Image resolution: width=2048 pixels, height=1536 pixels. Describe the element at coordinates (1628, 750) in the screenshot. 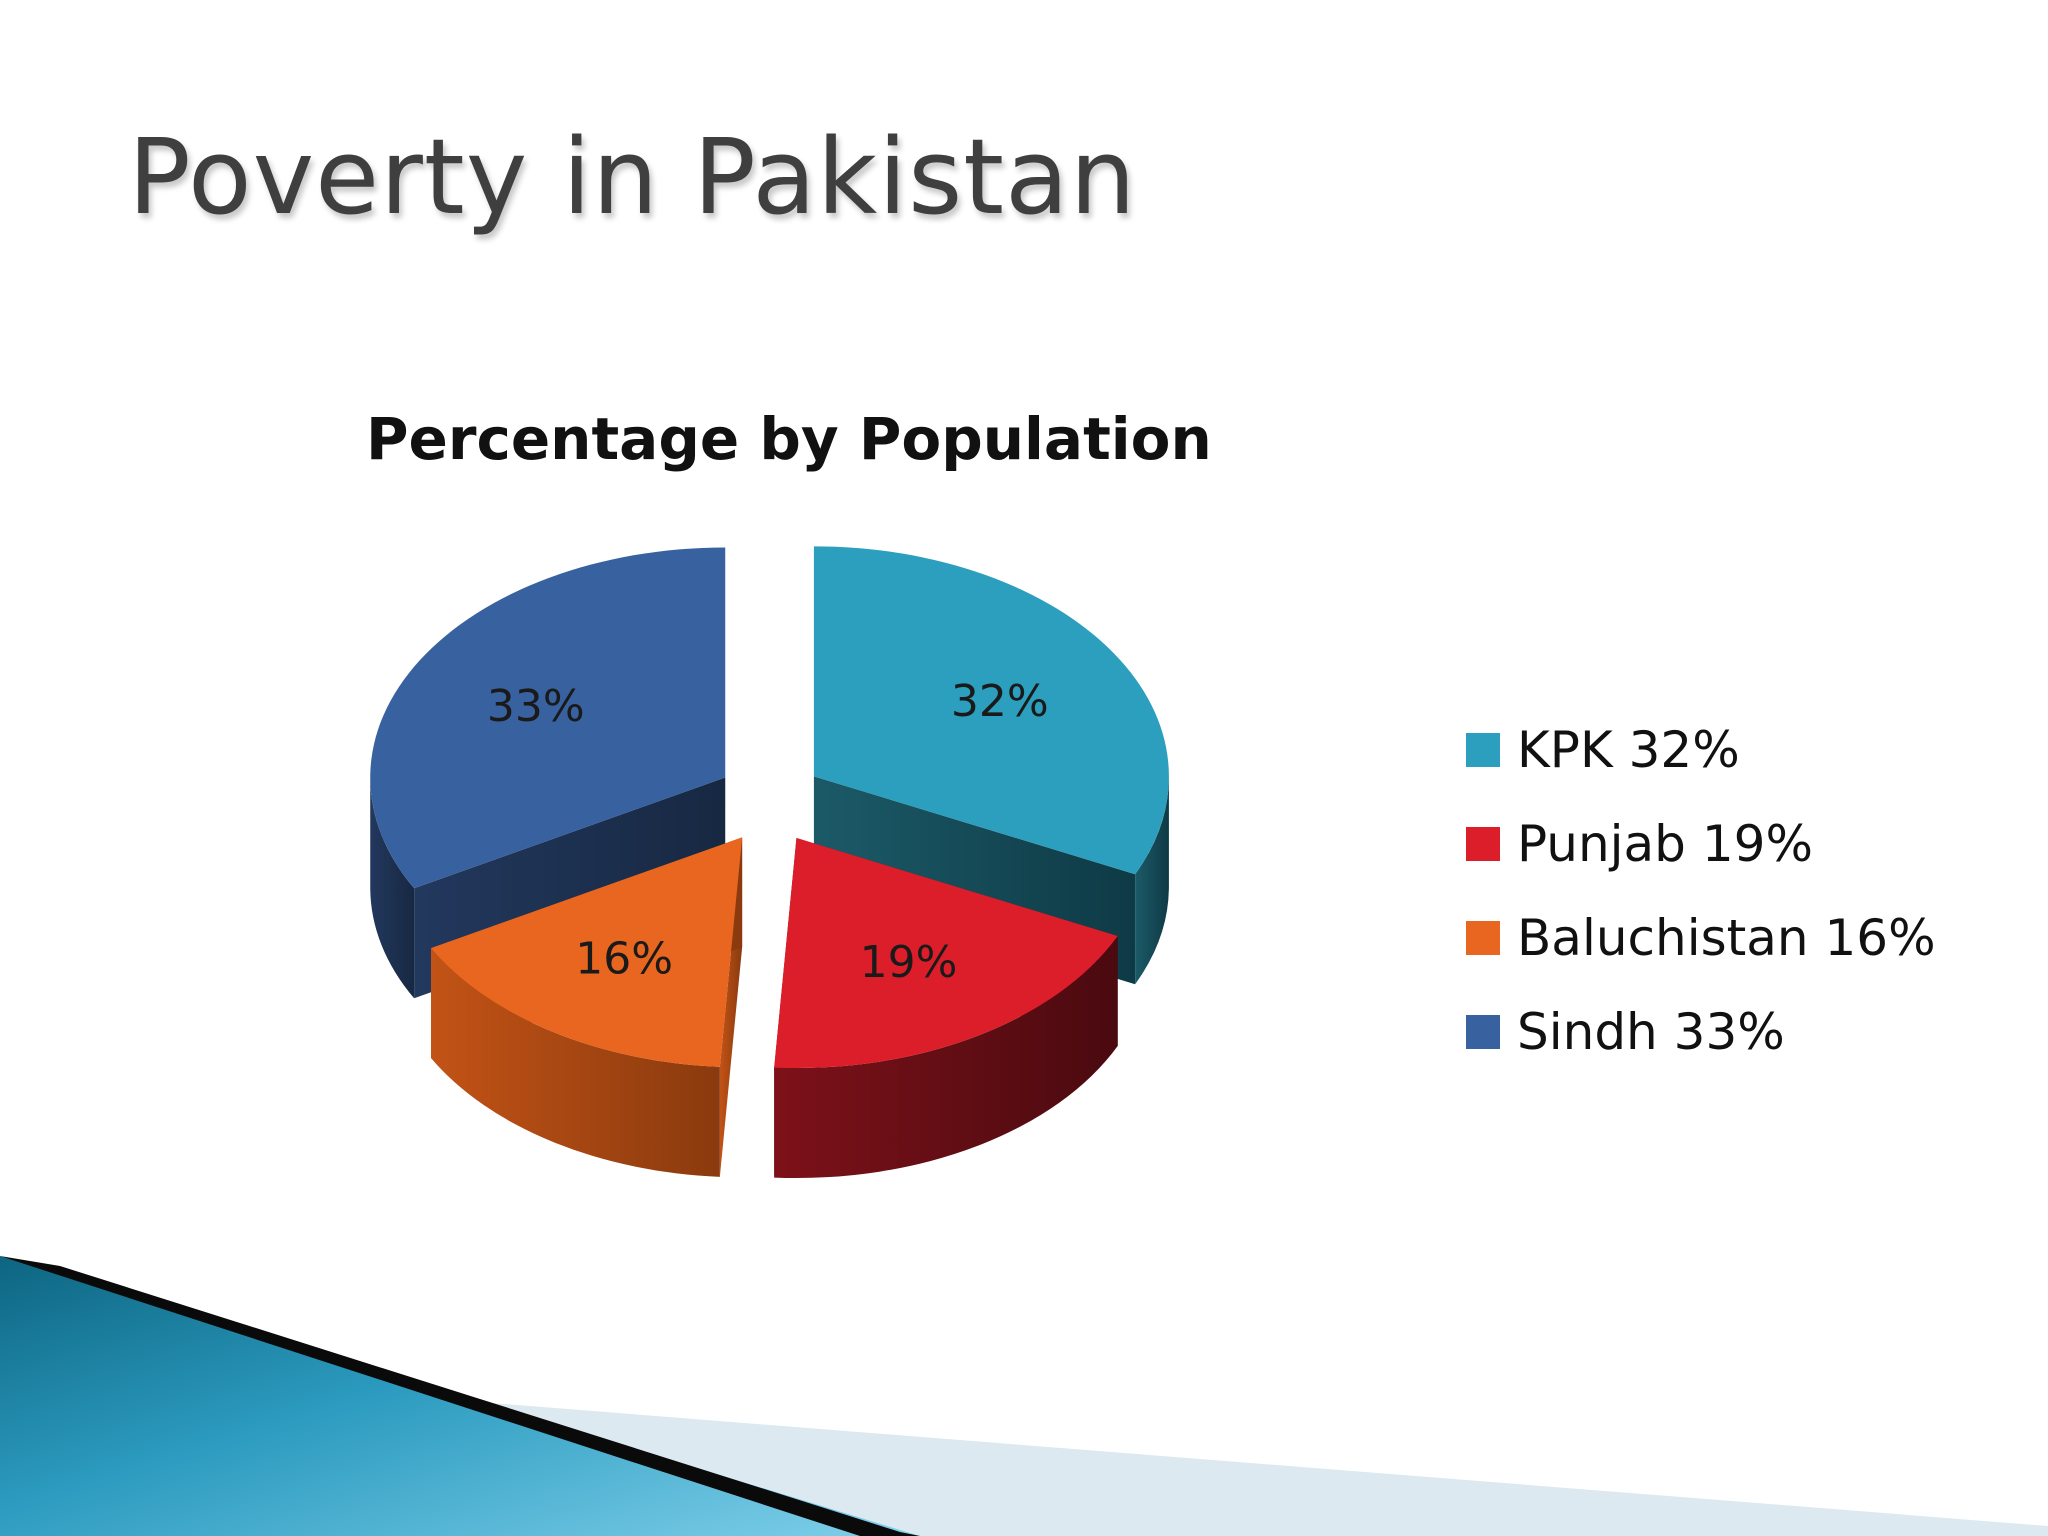

I see `legend-label: KPK 32%` at that location.